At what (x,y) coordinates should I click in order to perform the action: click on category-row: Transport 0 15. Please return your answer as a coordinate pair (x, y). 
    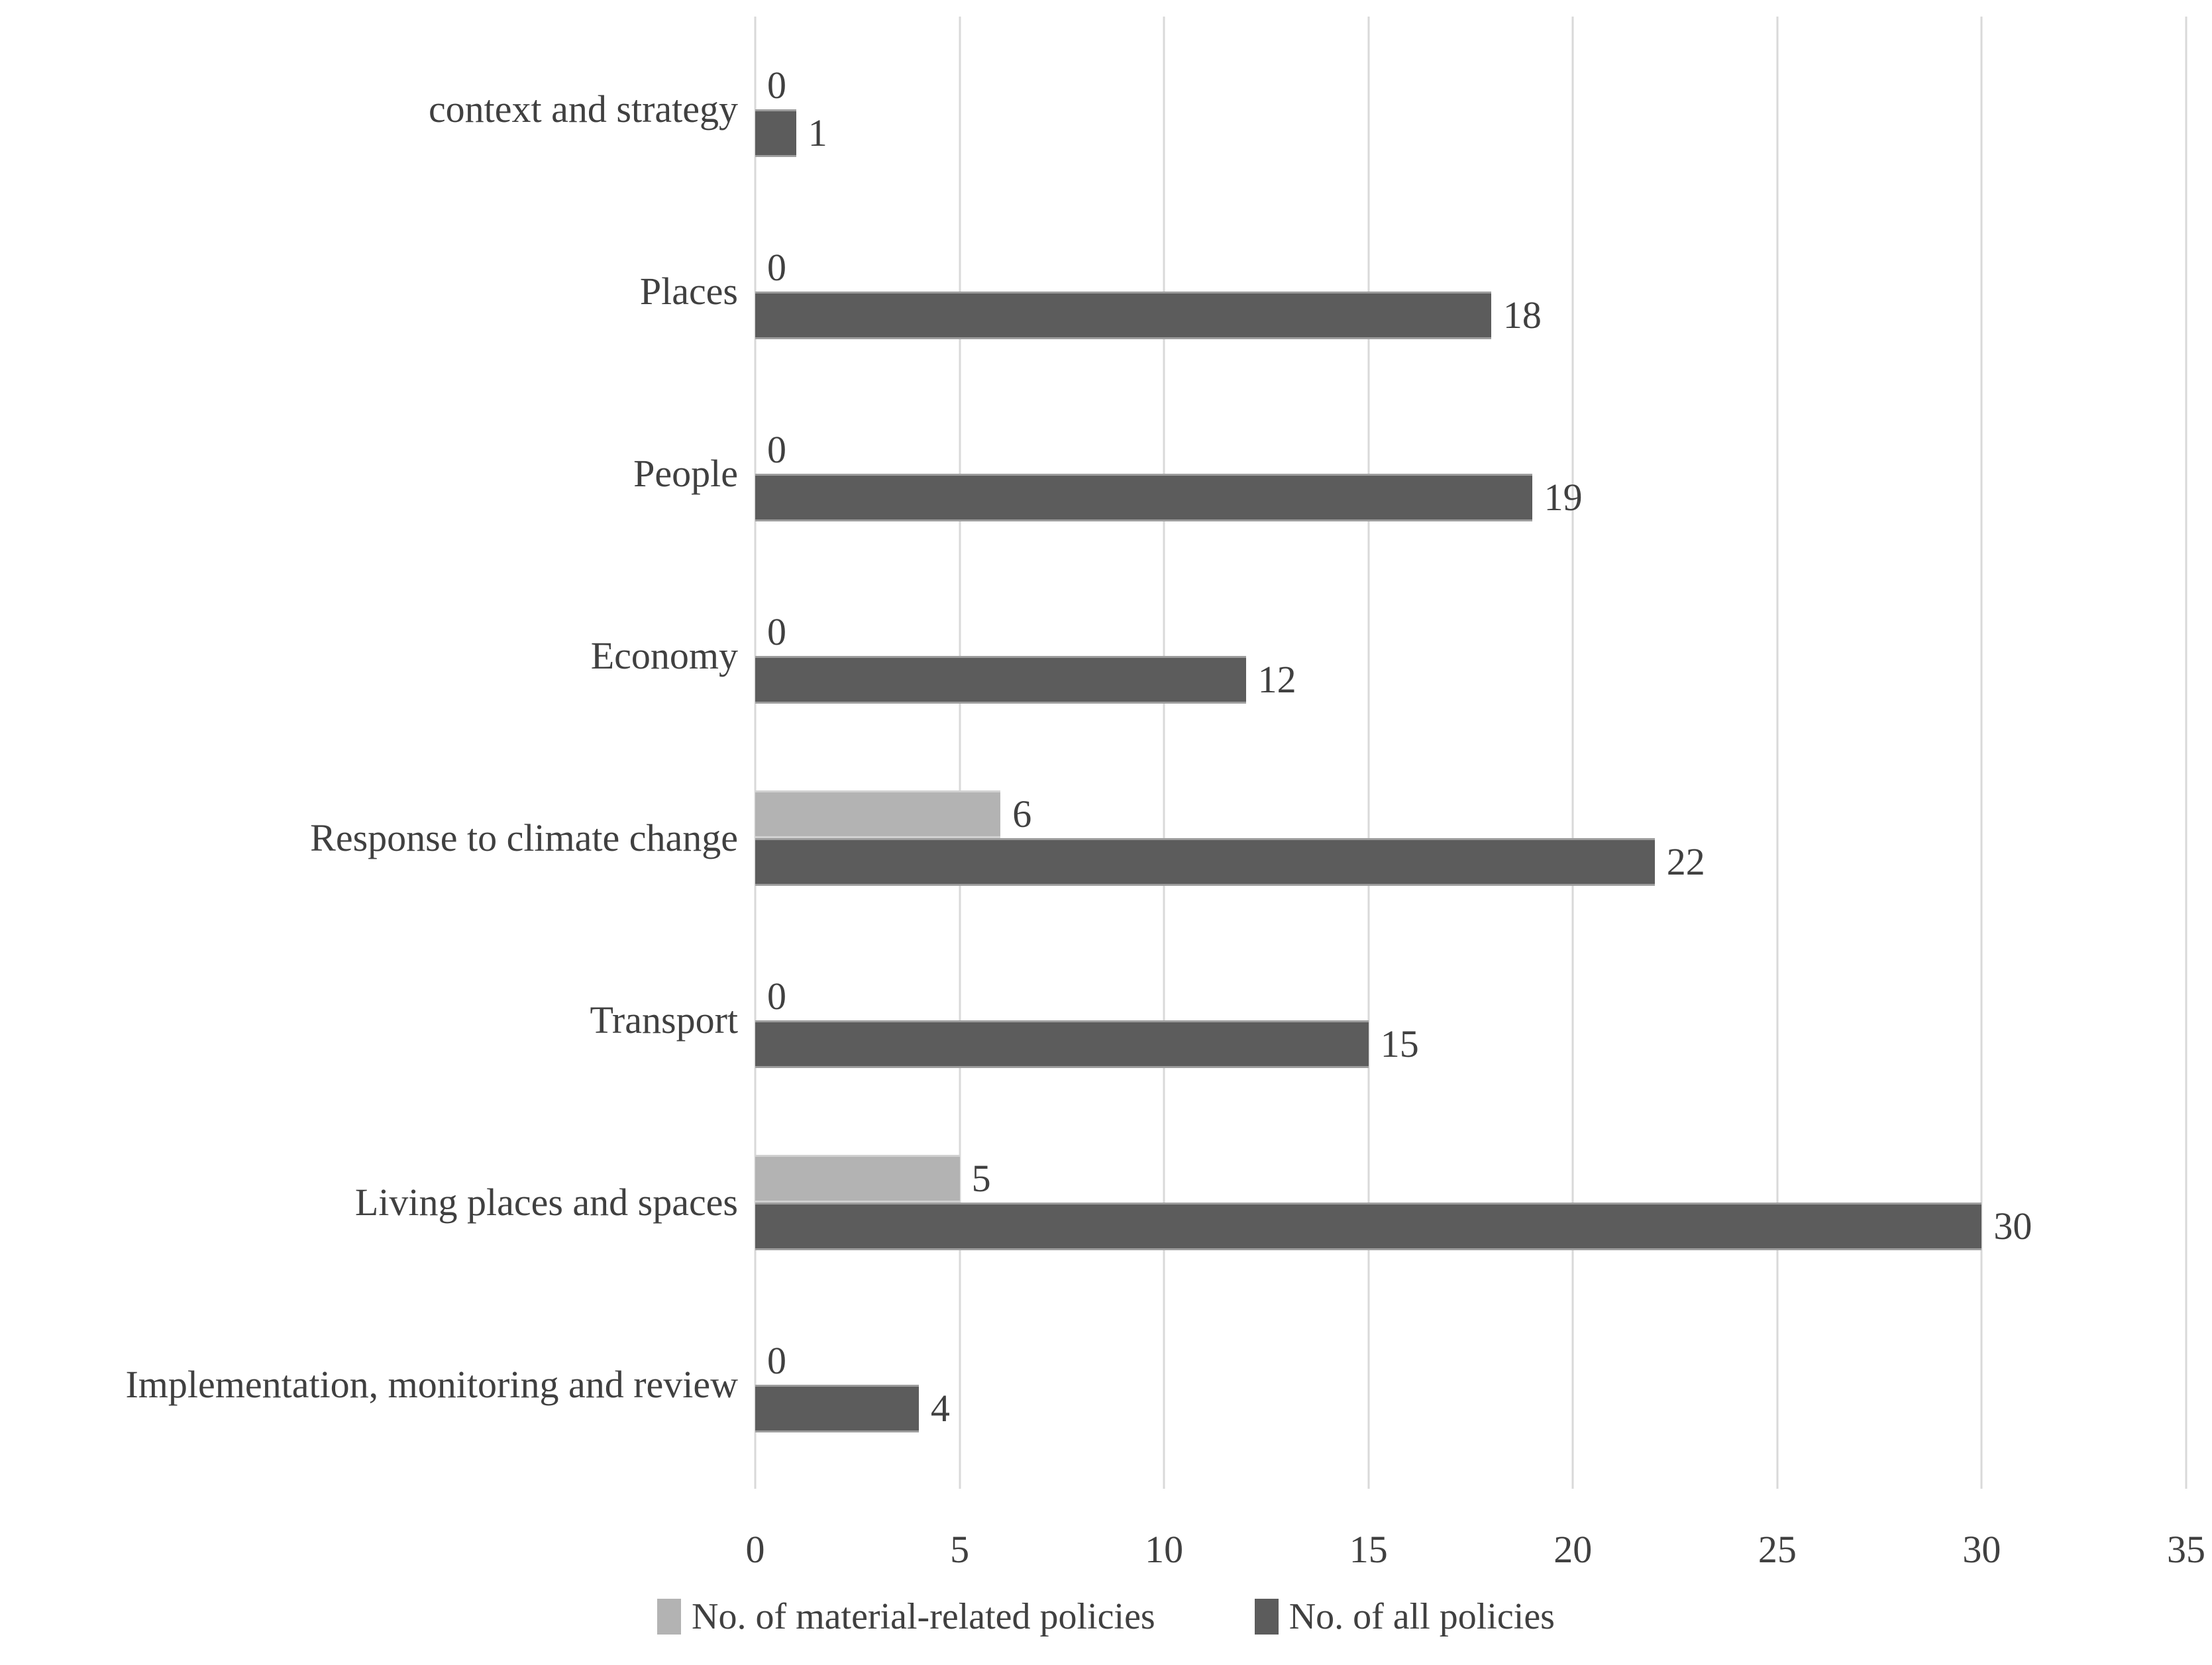
    Looking at the image, I should click on (1096, 1020).